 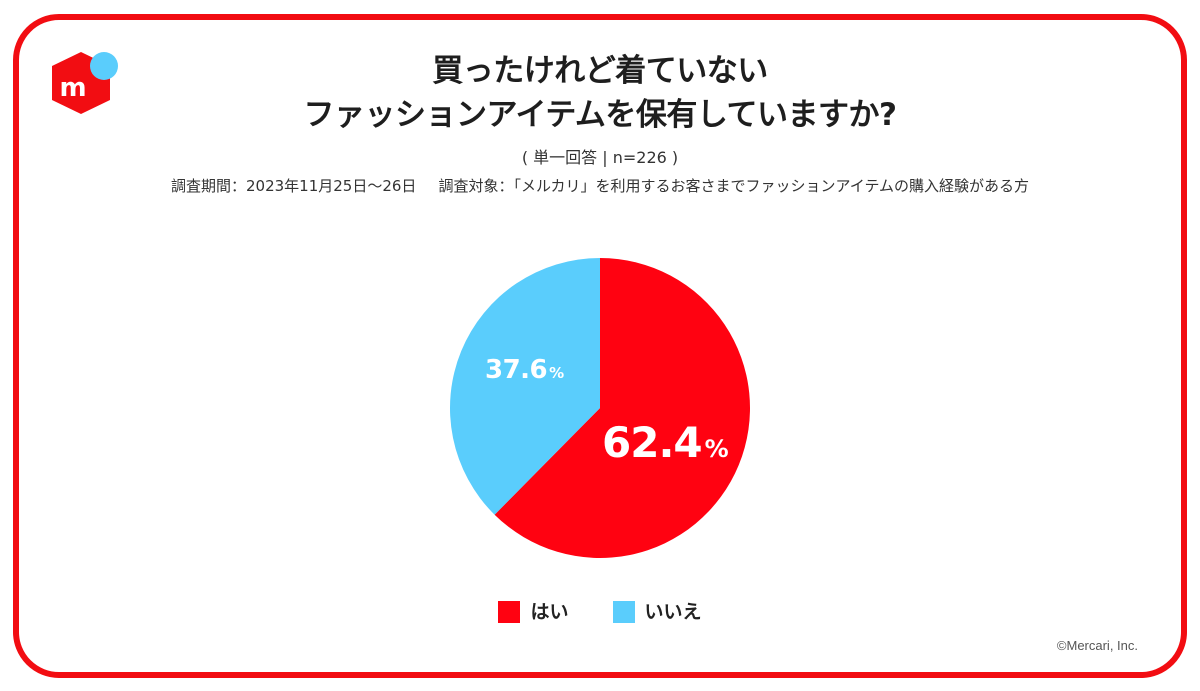 What do you see at coordinates (556, 373) in the screenshot?
I see `pie-label-no-unit: %` at bounding box center [556, 373].